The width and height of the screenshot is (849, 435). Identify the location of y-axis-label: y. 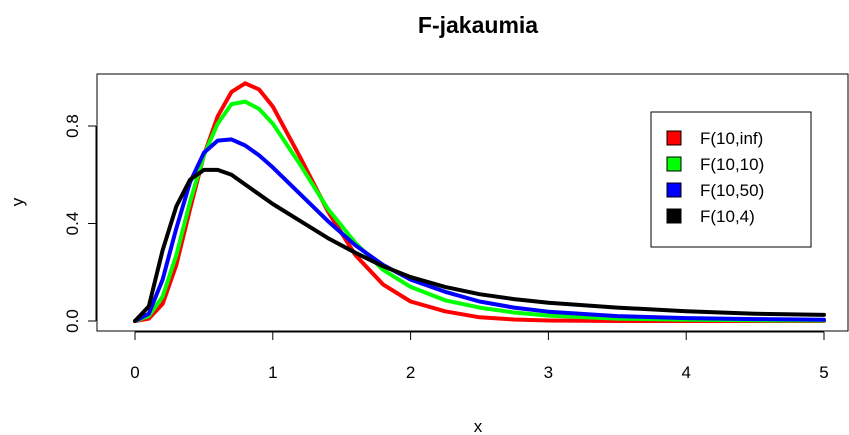
(17, 201).